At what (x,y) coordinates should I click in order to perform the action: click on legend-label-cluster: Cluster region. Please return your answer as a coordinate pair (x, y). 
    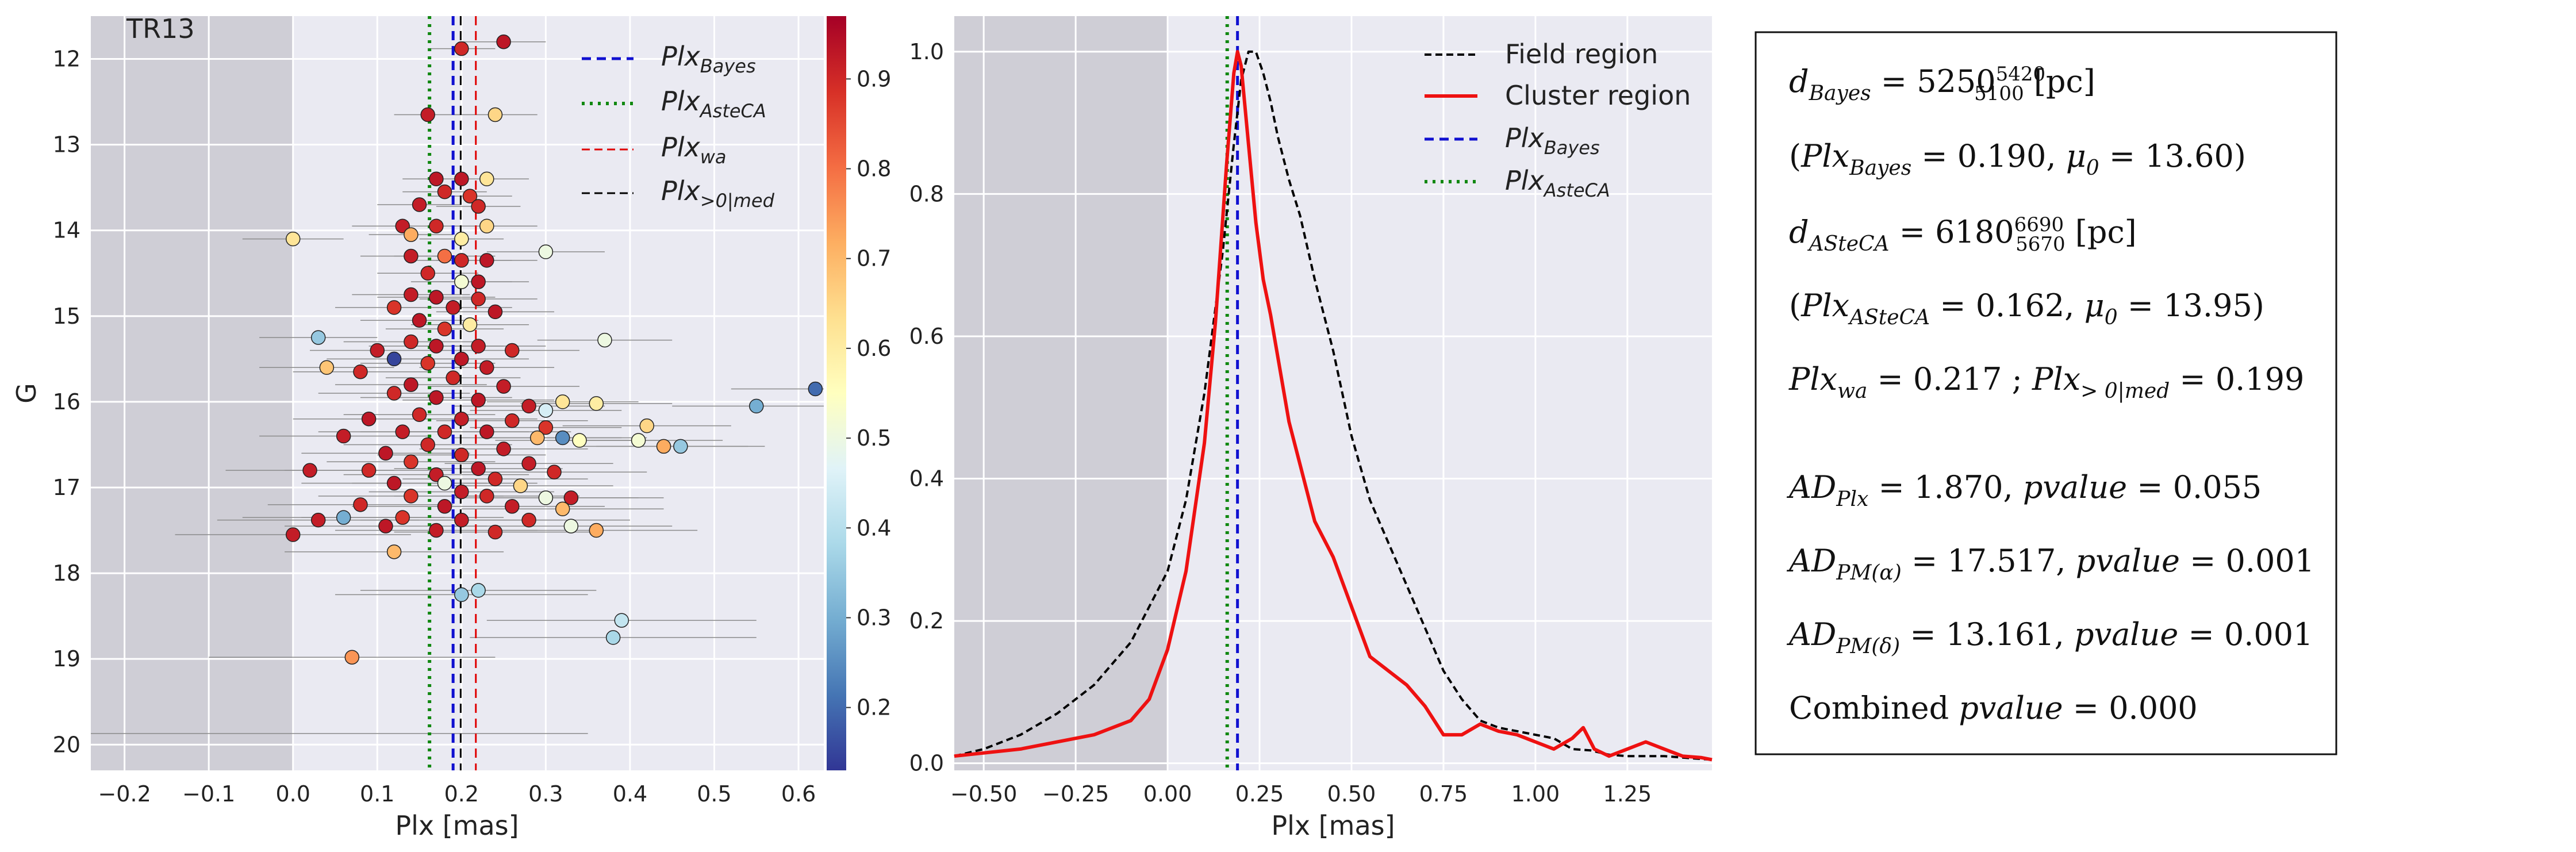
    Looking at the image, I should click on (1598, 95).